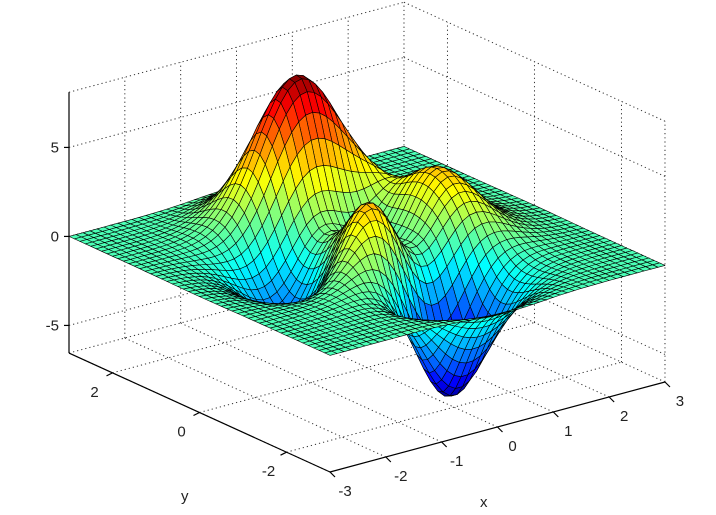 The image size is (716, 515). I want to click on y-axis-label: y, so click(185, 496).